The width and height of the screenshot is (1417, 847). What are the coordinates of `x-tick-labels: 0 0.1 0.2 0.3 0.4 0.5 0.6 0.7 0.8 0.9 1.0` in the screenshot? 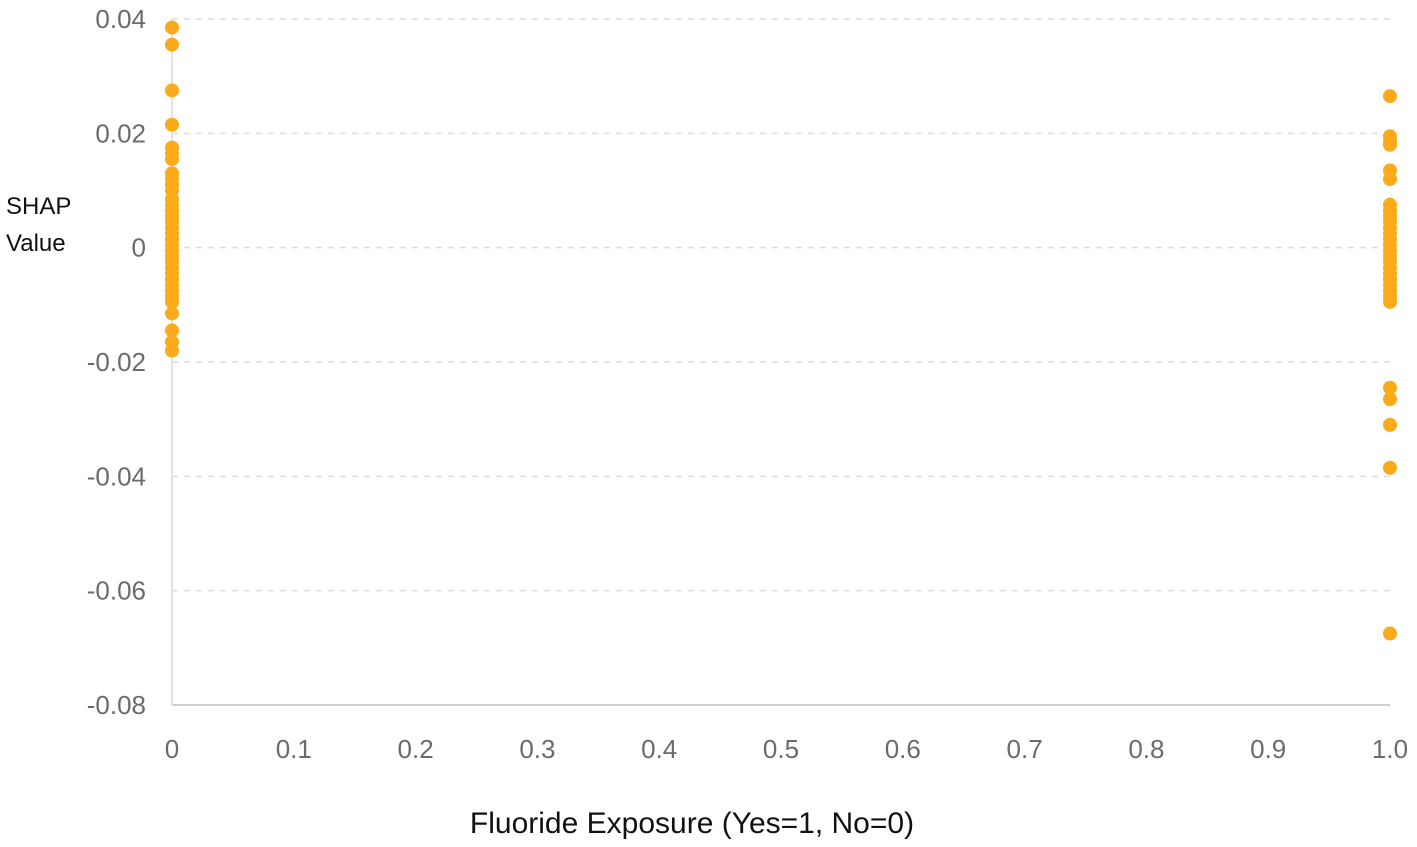 It's located at (786, 749).